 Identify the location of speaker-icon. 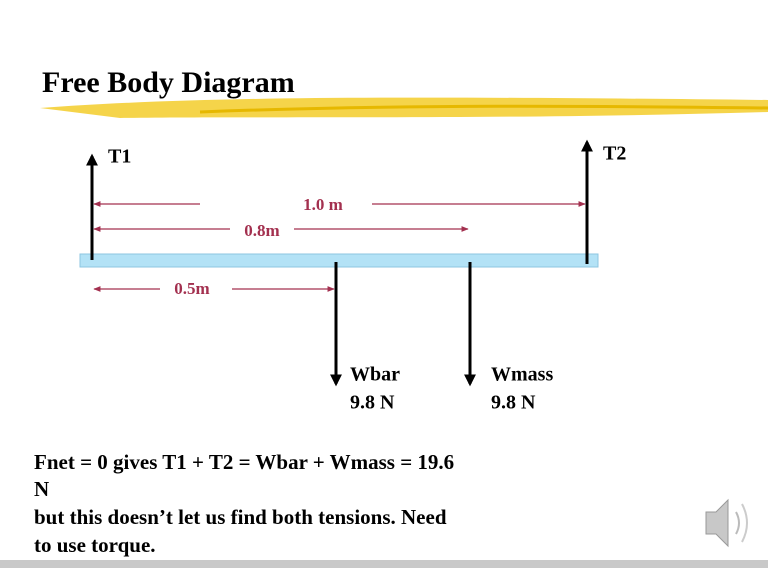
(726, 523).